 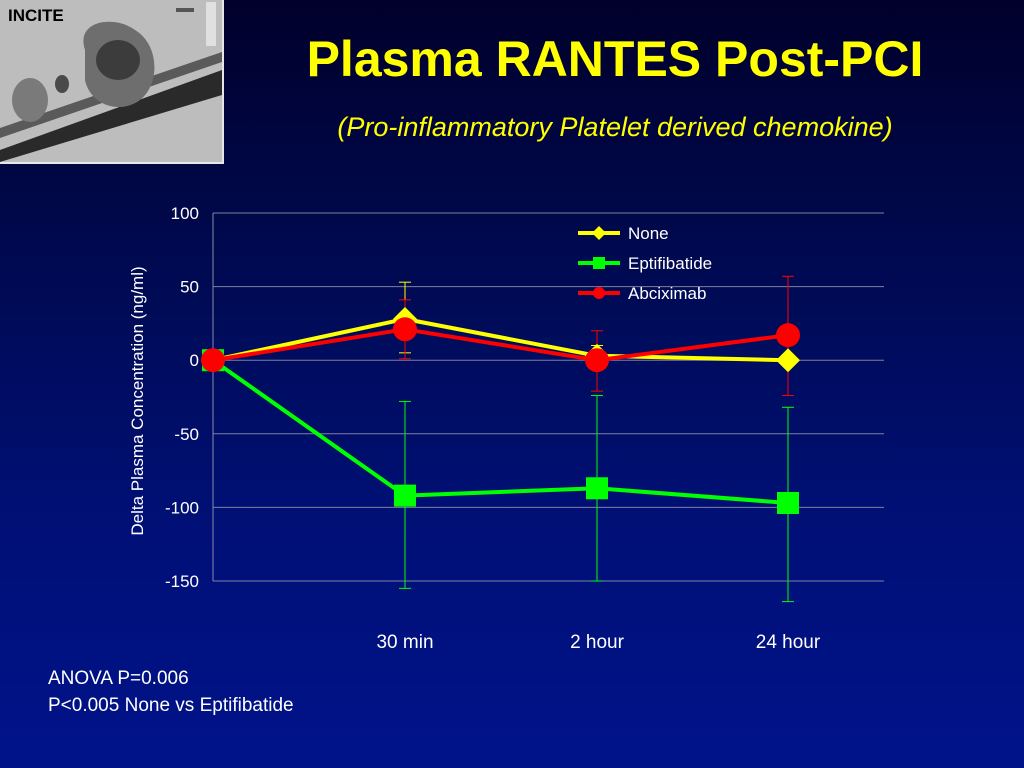 I want to click on y-tick-label: -50, so click(x=186, y=434).